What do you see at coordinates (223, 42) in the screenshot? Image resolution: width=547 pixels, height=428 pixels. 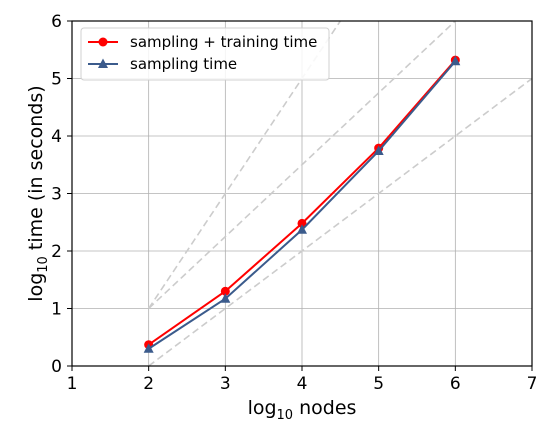 I see `legend-label-sampling-training: sampling + training time` at bounding box center [223, 42].